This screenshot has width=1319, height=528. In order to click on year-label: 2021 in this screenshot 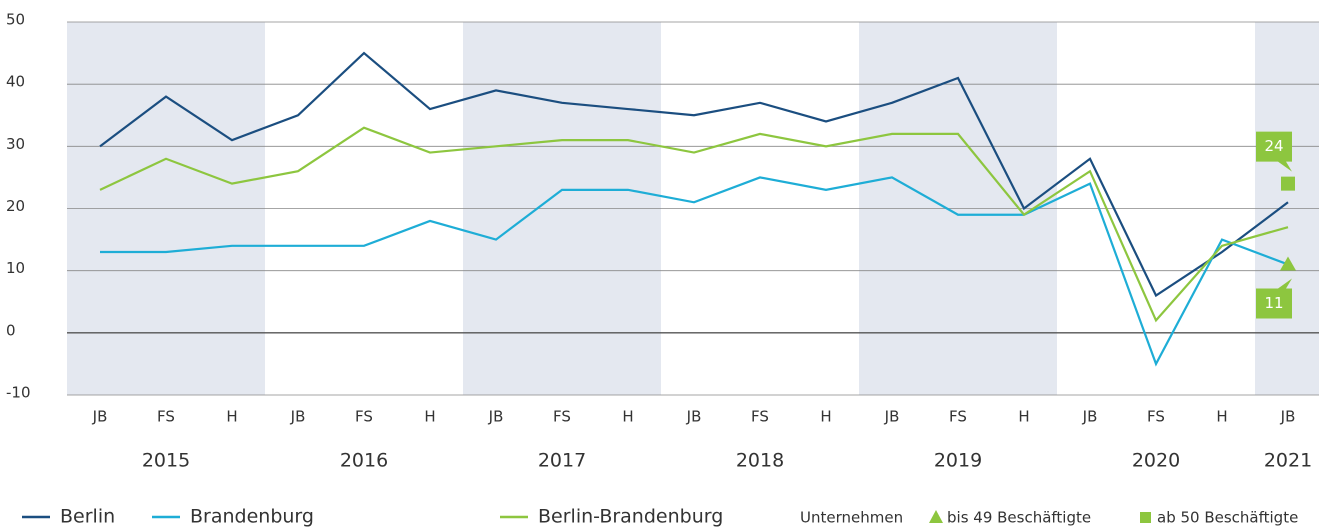, I will do `click(1288, 461)`.